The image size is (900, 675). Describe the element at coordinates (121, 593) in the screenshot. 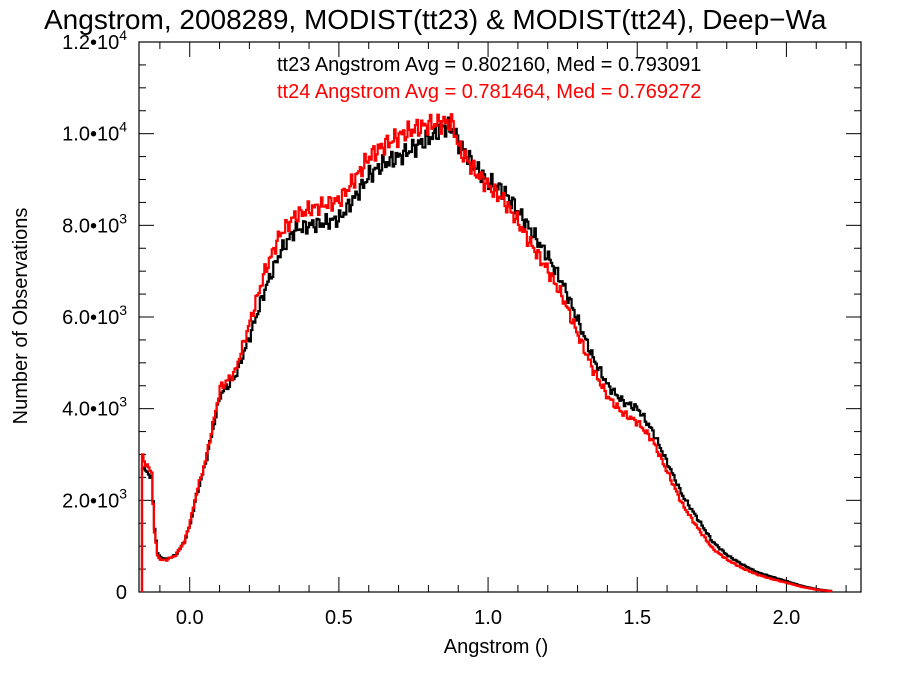

I see `y-tick-label: 0` at that location.